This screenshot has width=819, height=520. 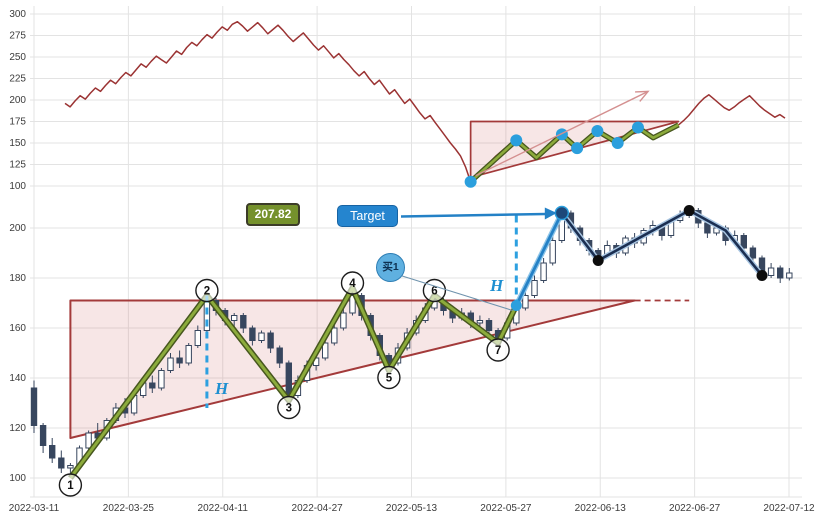 What do you see at coordinates (129, 508) in the screenshot?
I see `x-axis-label: 2022-03-25` at bounding box center [129, 508].